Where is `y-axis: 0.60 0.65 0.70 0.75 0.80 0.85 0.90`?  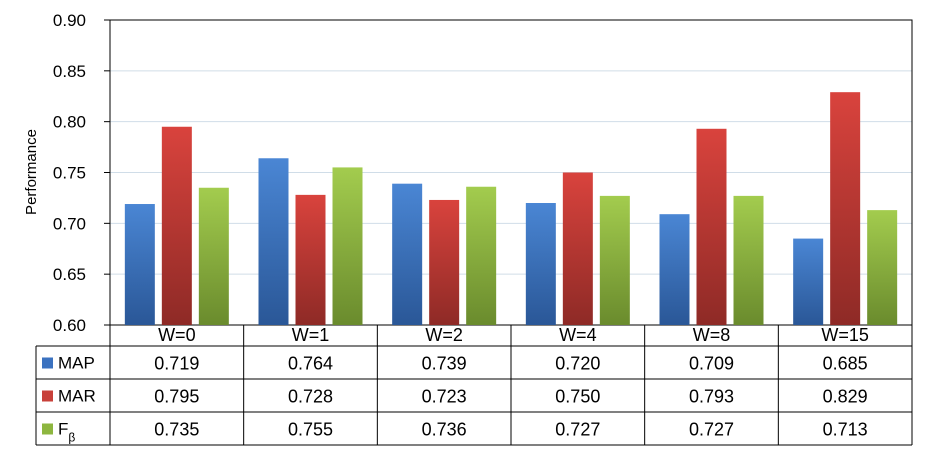 y-axis: 0.60 0.65 0.70 0.75 0.80 0.85 0.90 is located at coordinates (81, 173).